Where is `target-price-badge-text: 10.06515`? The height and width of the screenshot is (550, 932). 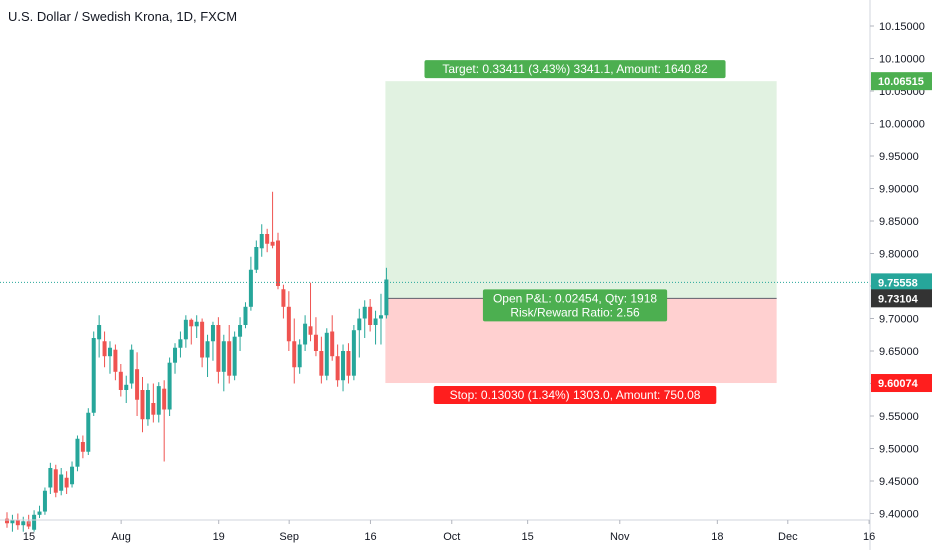 target-price-badge-text: 10.06515 is located at coordinates (901, 82).